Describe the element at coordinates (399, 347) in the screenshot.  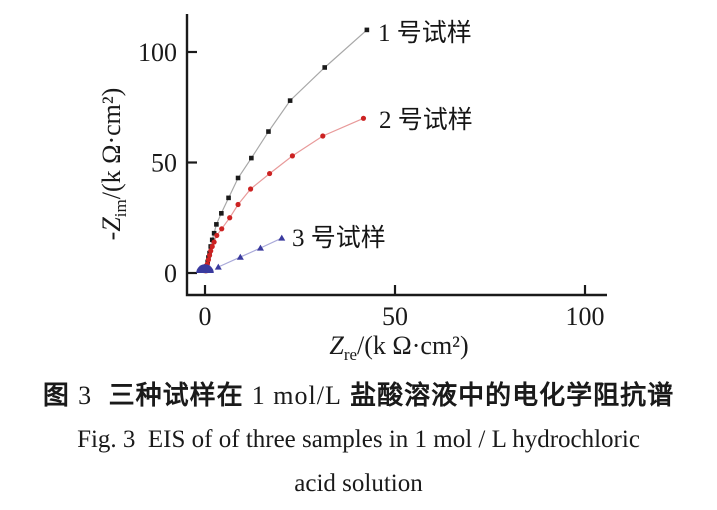
I see `x-axis-label: Zre/(k Ω·cm²)` at that location.